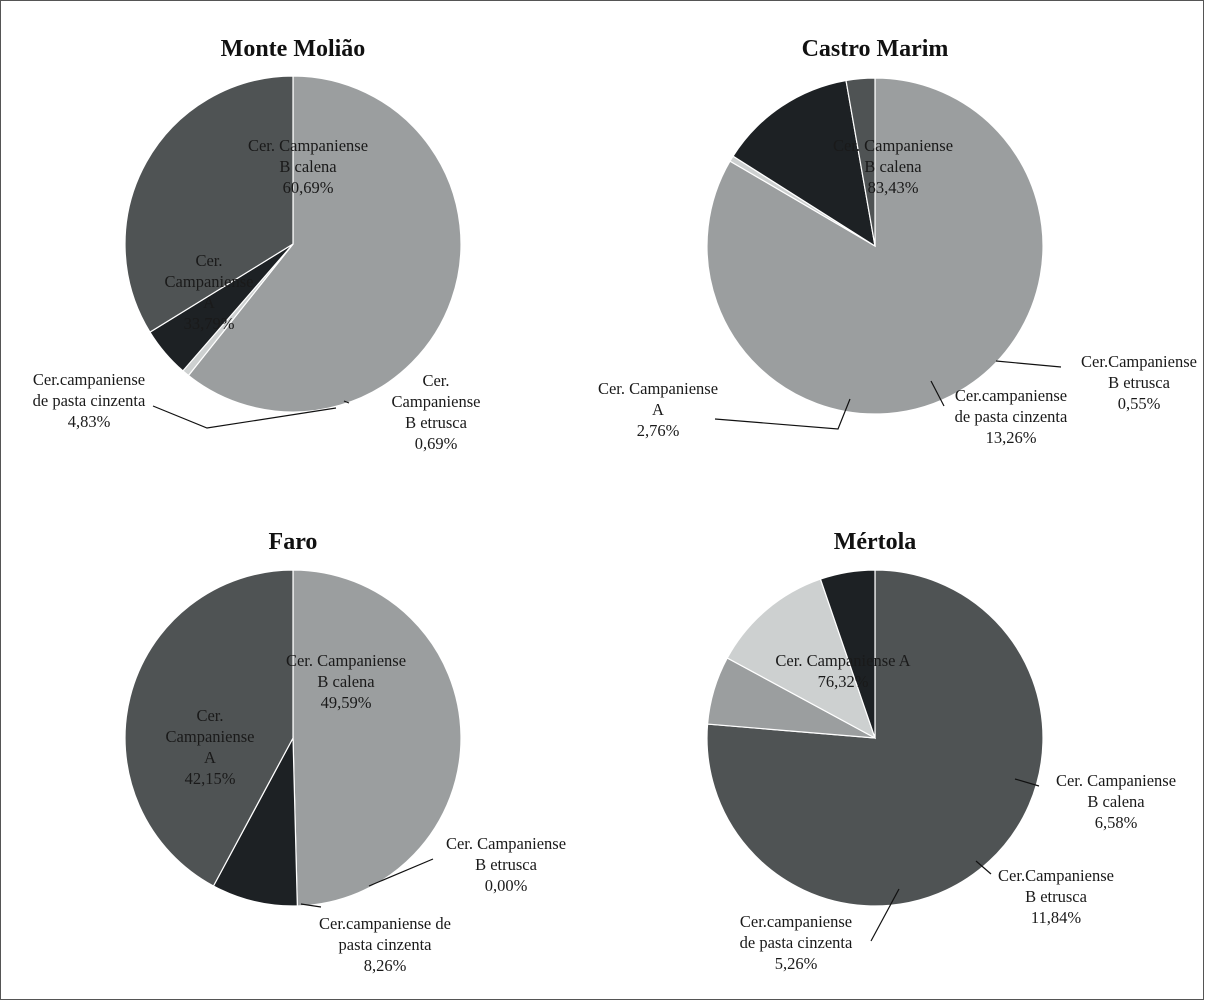 This screenshot has width=1206, height=1000. I want to click on slice-label-etrusca: Cer.Campaniense B etrusca 11,84%, so click(1056, 896).